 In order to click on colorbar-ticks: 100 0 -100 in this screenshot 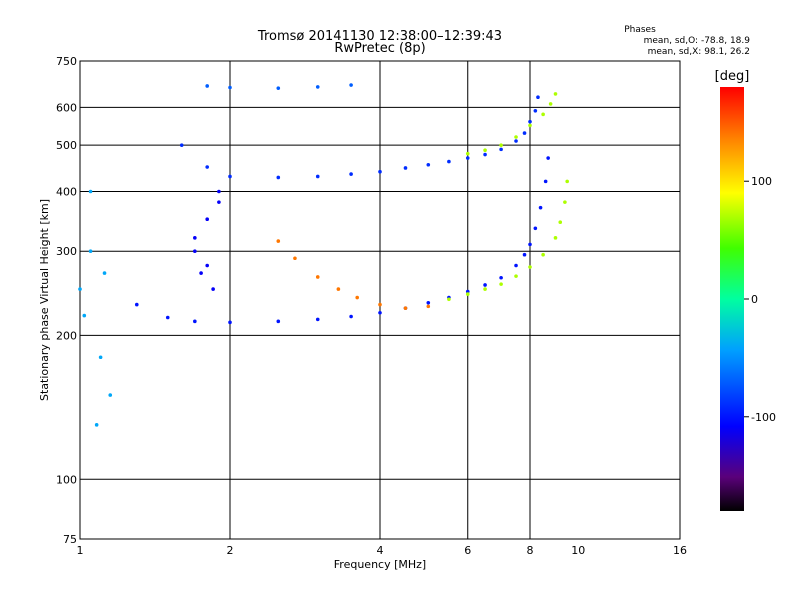, I will do `click(760, 299)`.